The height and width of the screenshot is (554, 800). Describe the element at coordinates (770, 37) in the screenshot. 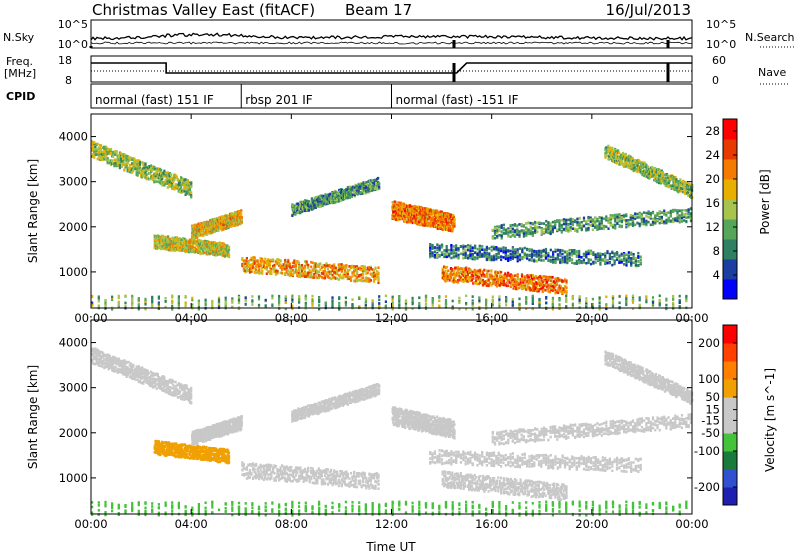

I see `nsearch-label: N.Search` at that location.